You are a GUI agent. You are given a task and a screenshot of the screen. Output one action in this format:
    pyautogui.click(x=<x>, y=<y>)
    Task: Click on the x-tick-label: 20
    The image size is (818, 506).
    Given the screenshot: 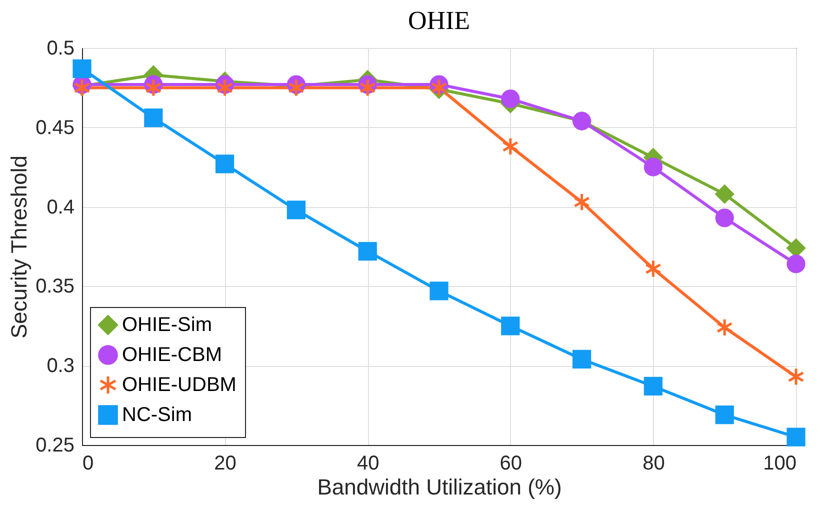 What is the action you would take?
    pyautogui.click(x=225, y=463)
    